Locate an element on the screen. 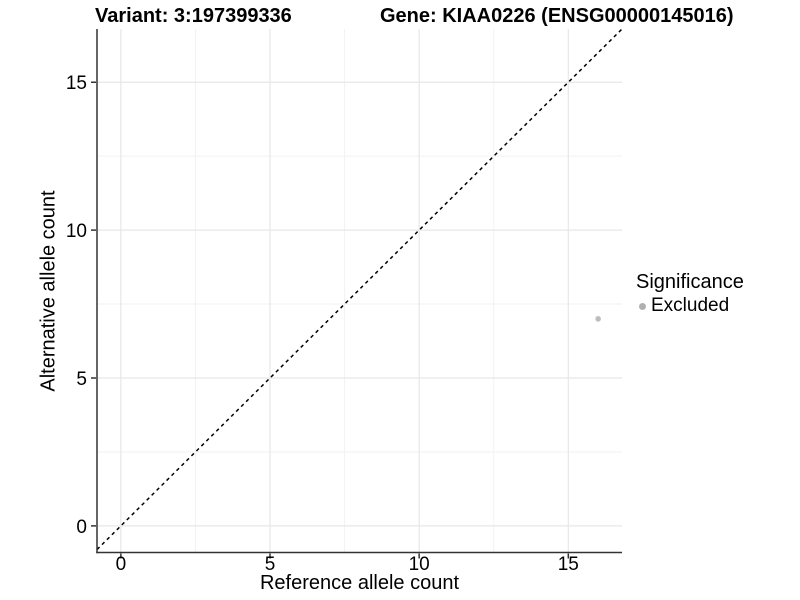 Image resolution: width=800 pixels, height=600 pixels. data-point is located at coordinates (598, 319).